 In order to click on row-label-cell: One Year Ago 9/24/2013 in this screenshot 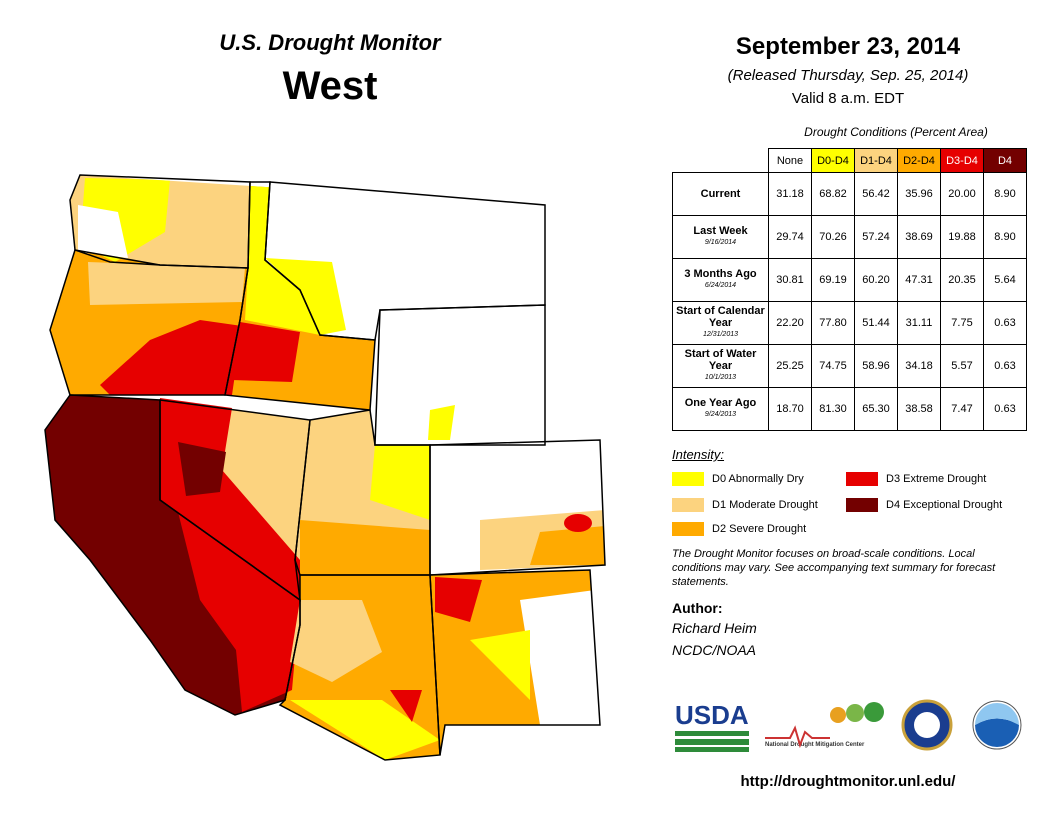, I will do `click(720, 409)`.